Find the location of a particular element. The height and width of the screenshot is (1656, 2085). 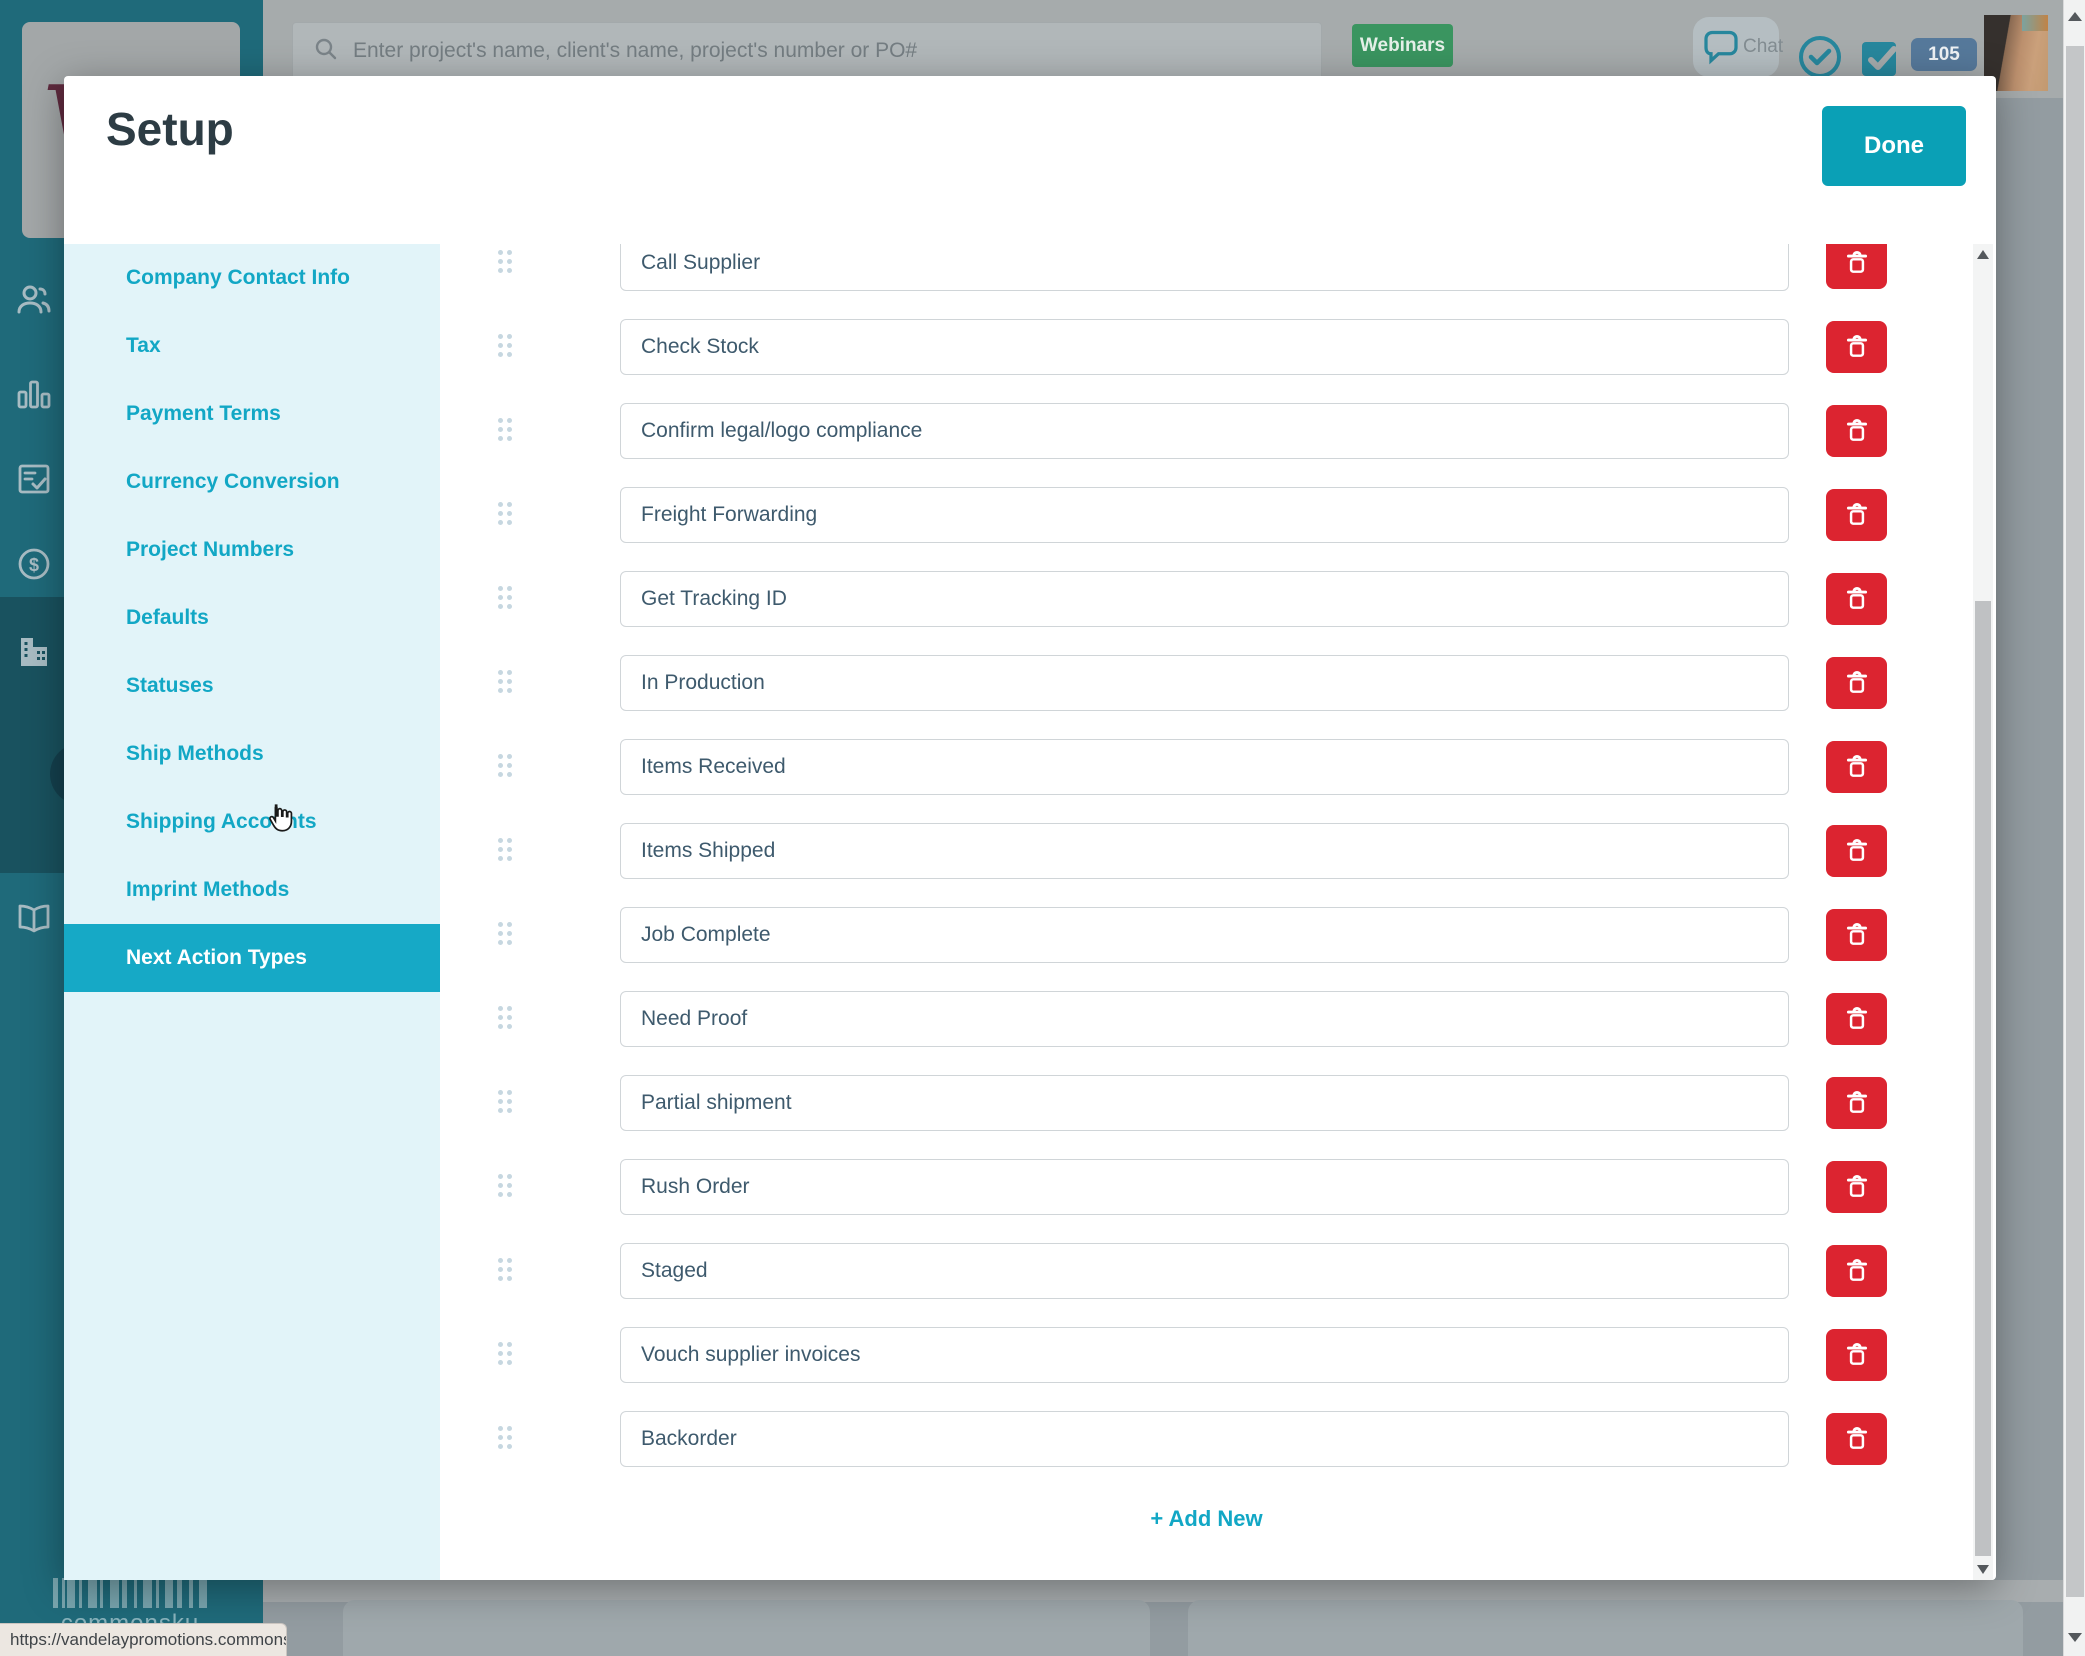

chat-label: Chat is located at coordinates (1763, 46).